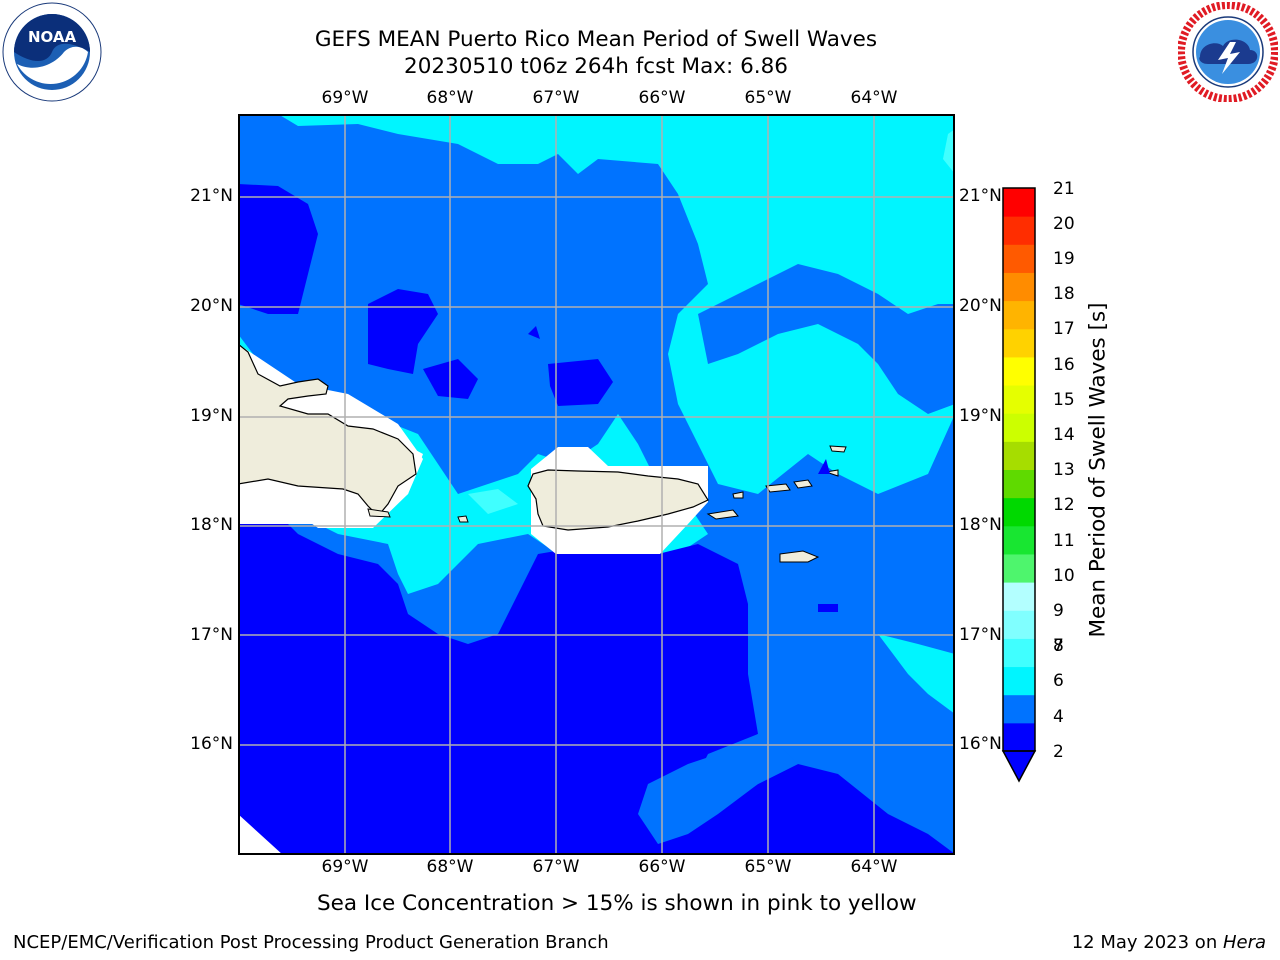 The image size is (1280, 960). Describe the element at coordinates (980, 525) in the screenshot. I see `lat-label-right: 18°N` at that location.